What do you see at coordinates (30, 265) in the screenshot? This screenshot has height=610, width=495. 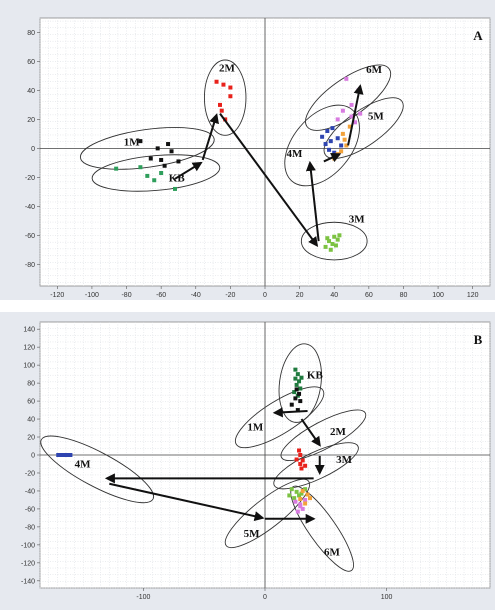 I see `y-tick-label: -80` at bounding box center [30, 265].